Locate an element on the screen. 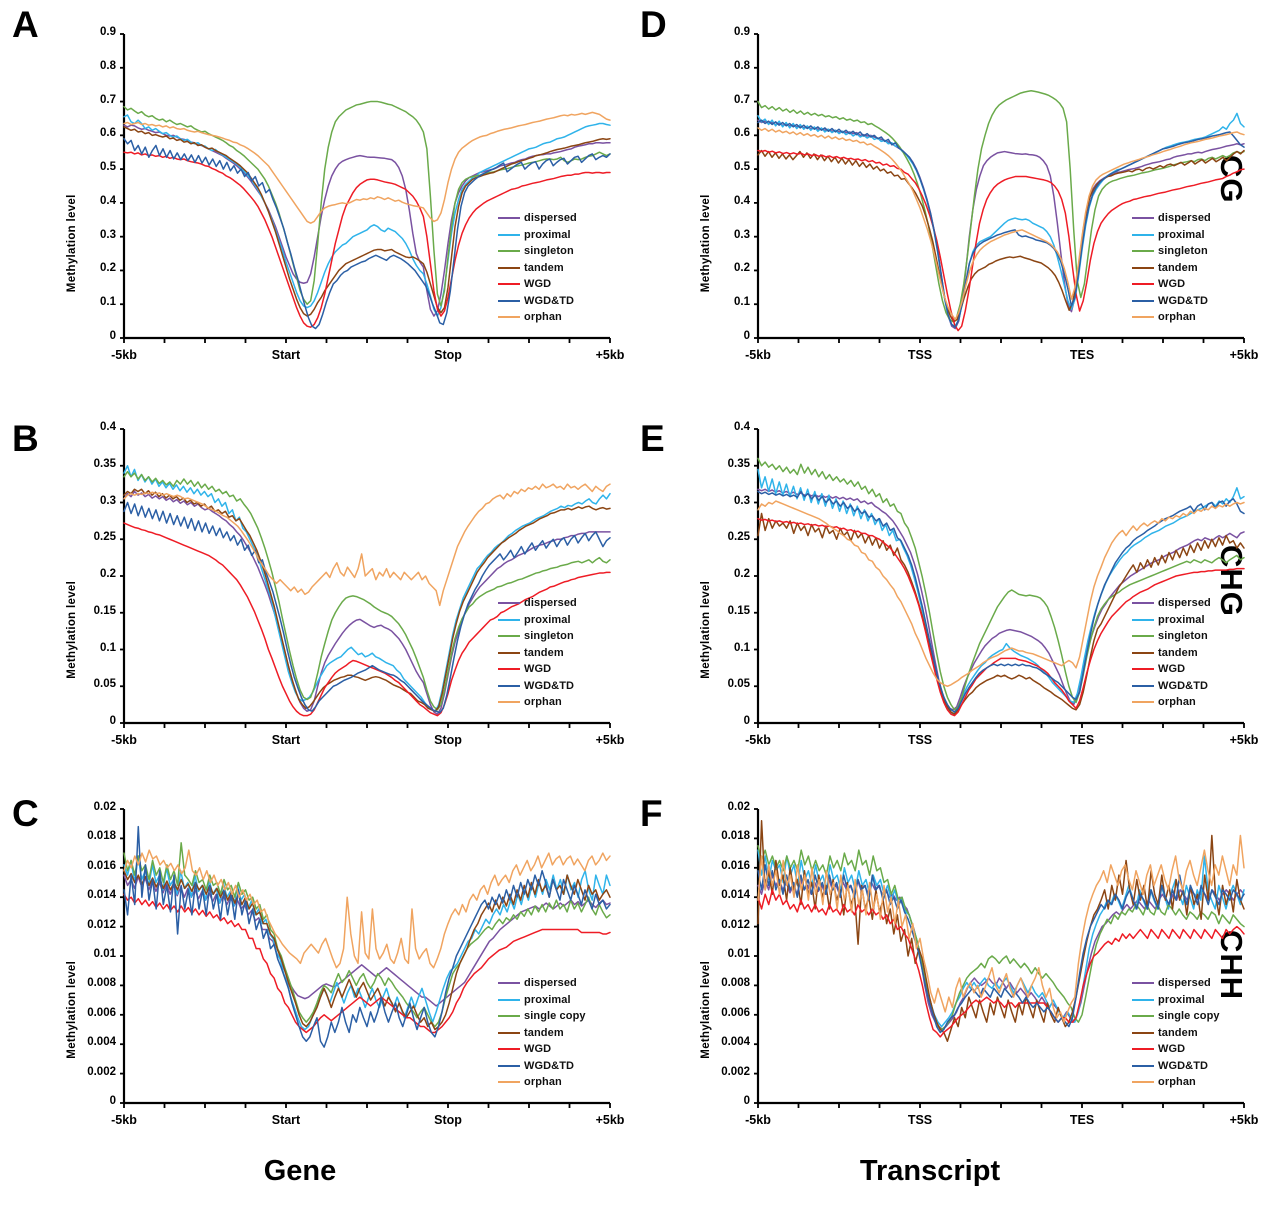  y-tick-label: 0.7 is located at coordinates (108, 99).